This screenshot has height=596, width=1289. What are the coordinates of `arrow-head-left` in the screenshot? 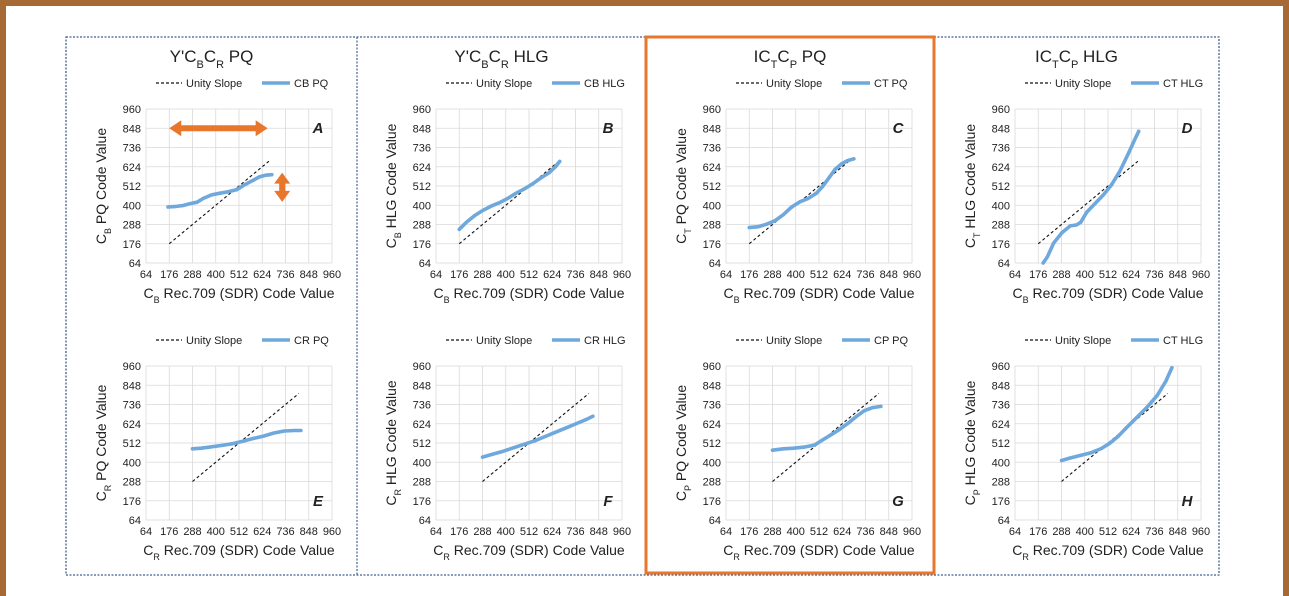 It's located at (175, 128).